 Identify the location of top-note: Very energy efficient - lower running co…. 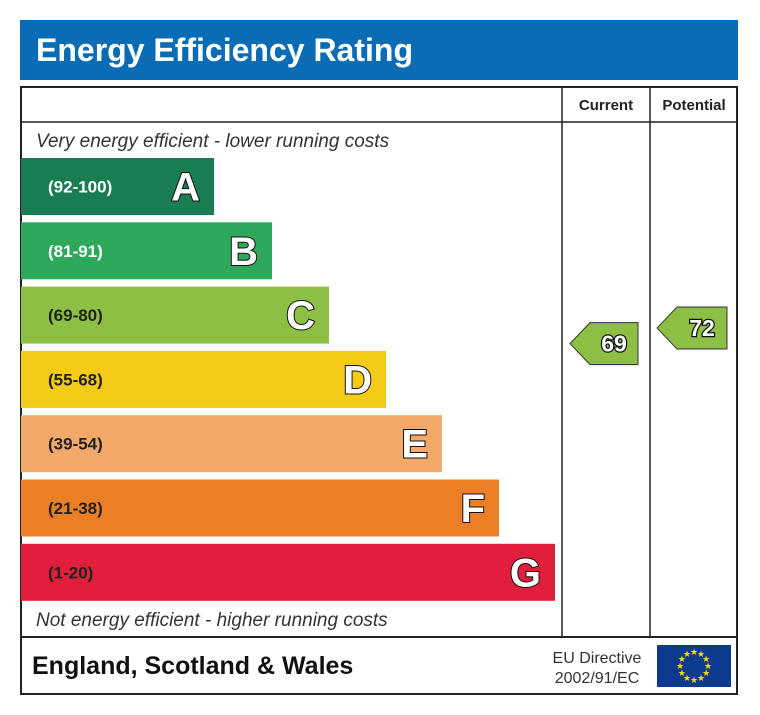
(213, 141).